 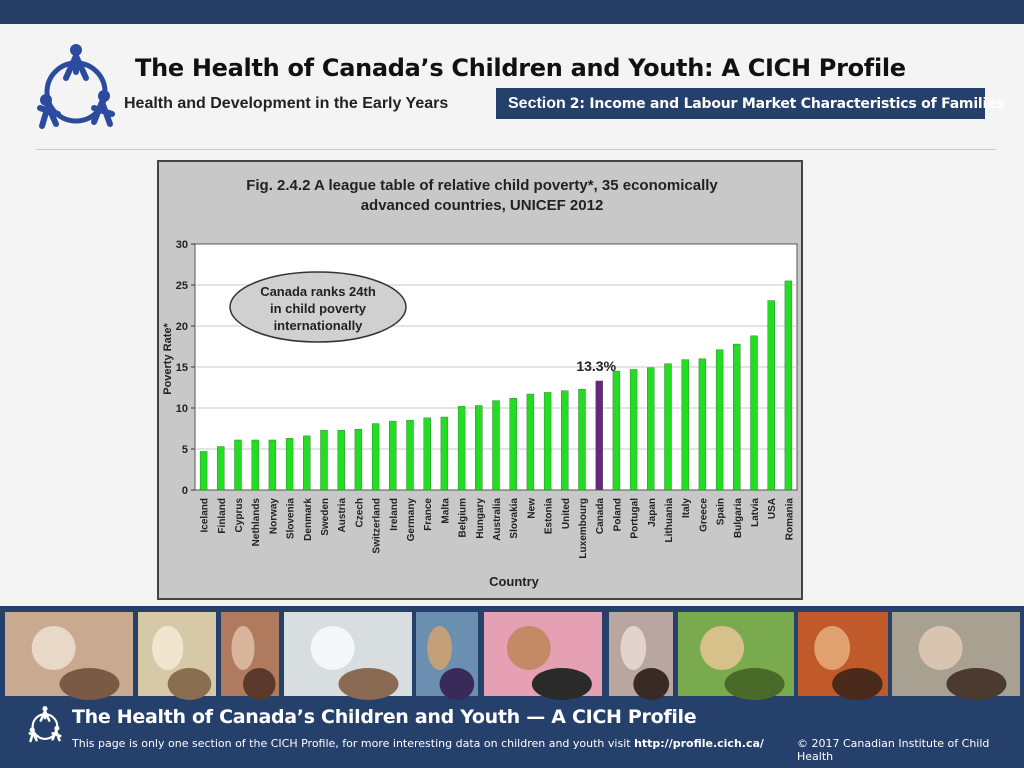 I want to click on bar-ireland, so click(x=393, y=455).